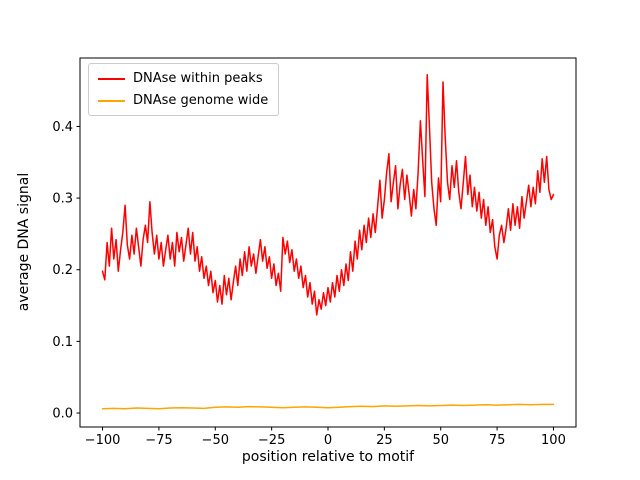 This screenshot has width=640, height=480. Describe the element at coordinates (184, 89) in the screenshot. I see `legend: DNAse within peaks DNAse genome wide` at that location.